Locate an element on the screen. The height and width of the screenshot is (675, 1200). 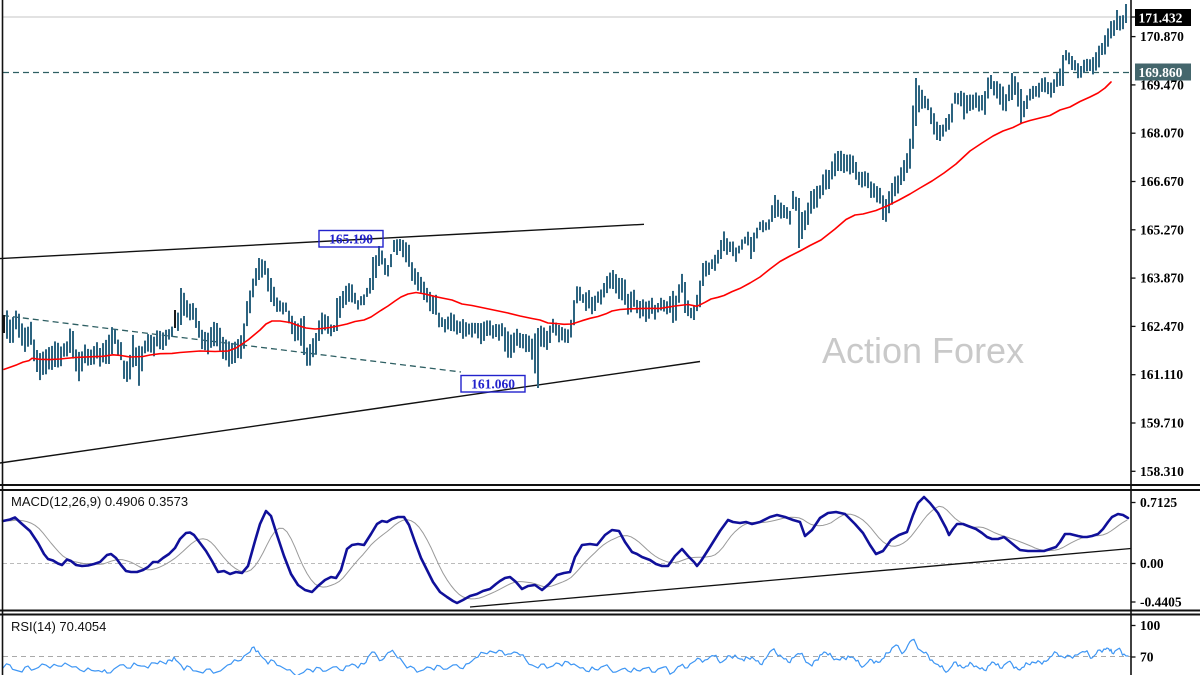
svg-text: 161.060 is located at coordinates (493, 384).